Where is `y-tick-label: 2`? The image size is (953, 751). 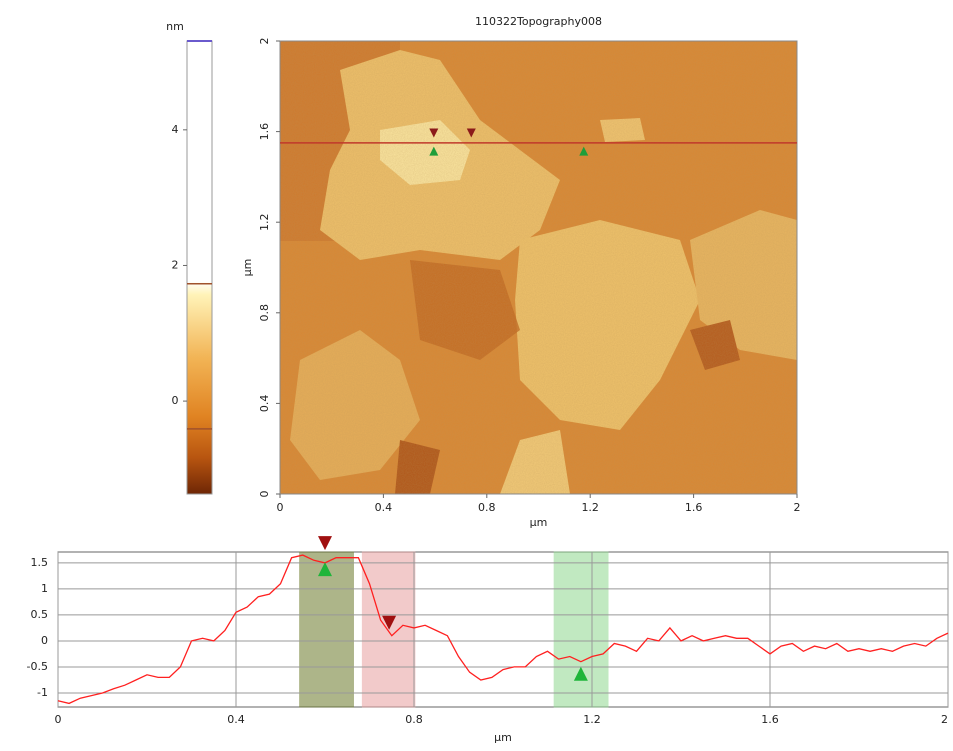
y-tick-label: 2 is located at coordinates (264, 41).